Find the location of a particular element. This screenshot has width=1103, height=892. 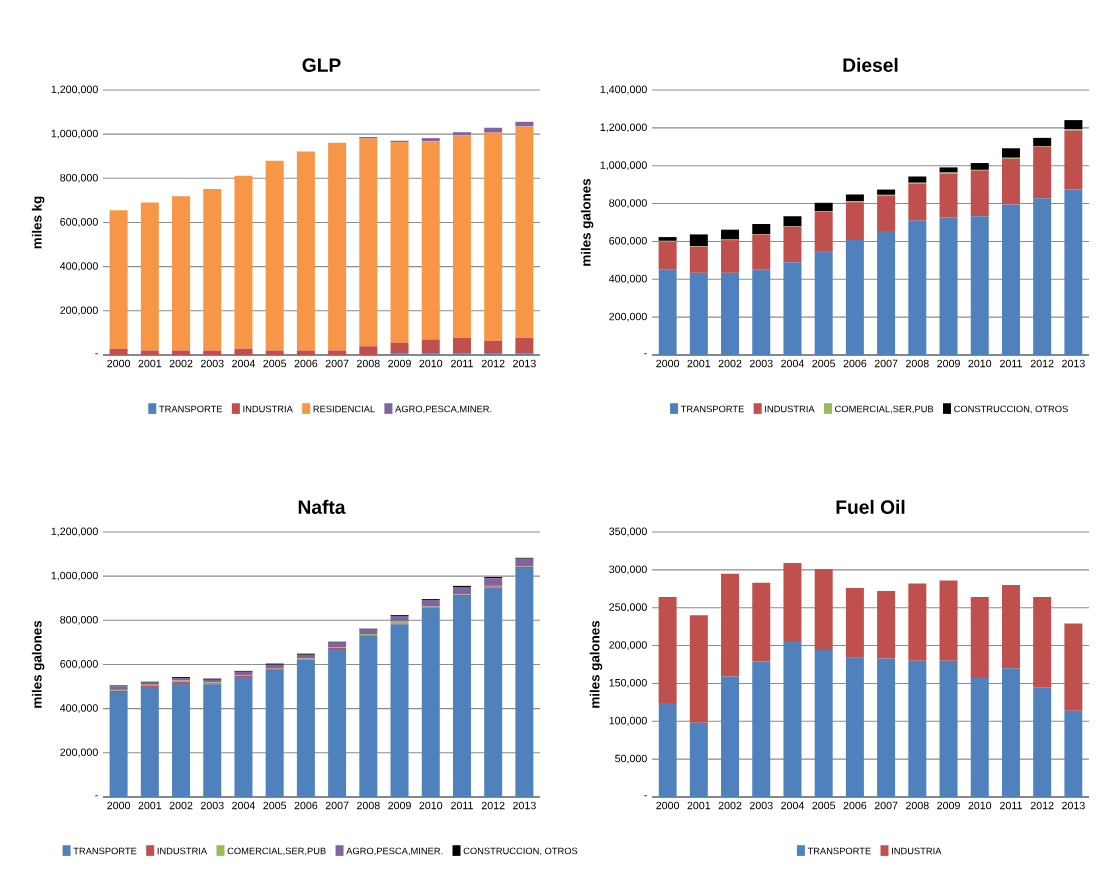

chart-title: Diesel is located at coordinates (870, 64).